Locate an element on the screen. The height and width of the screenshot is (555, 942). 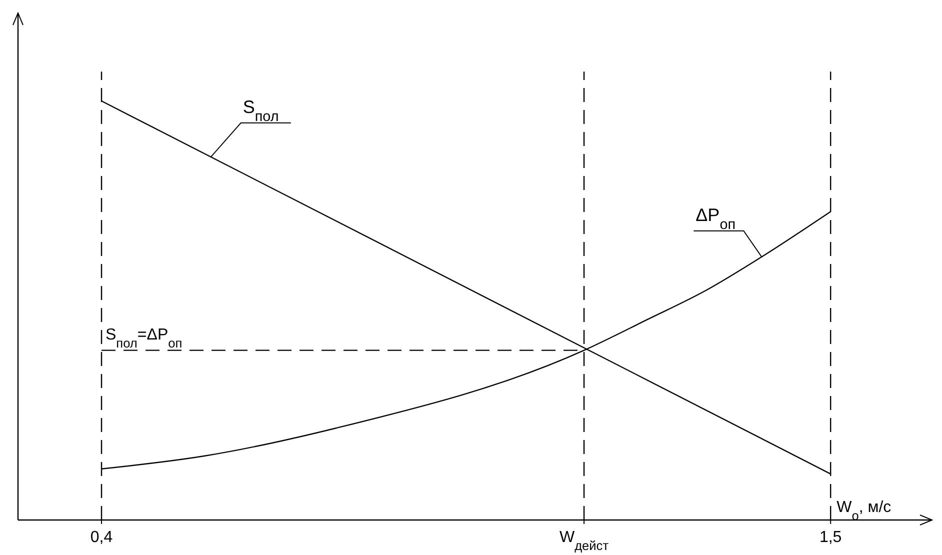
x-tick-label: 0,4 is located at coordinates (101, 537).